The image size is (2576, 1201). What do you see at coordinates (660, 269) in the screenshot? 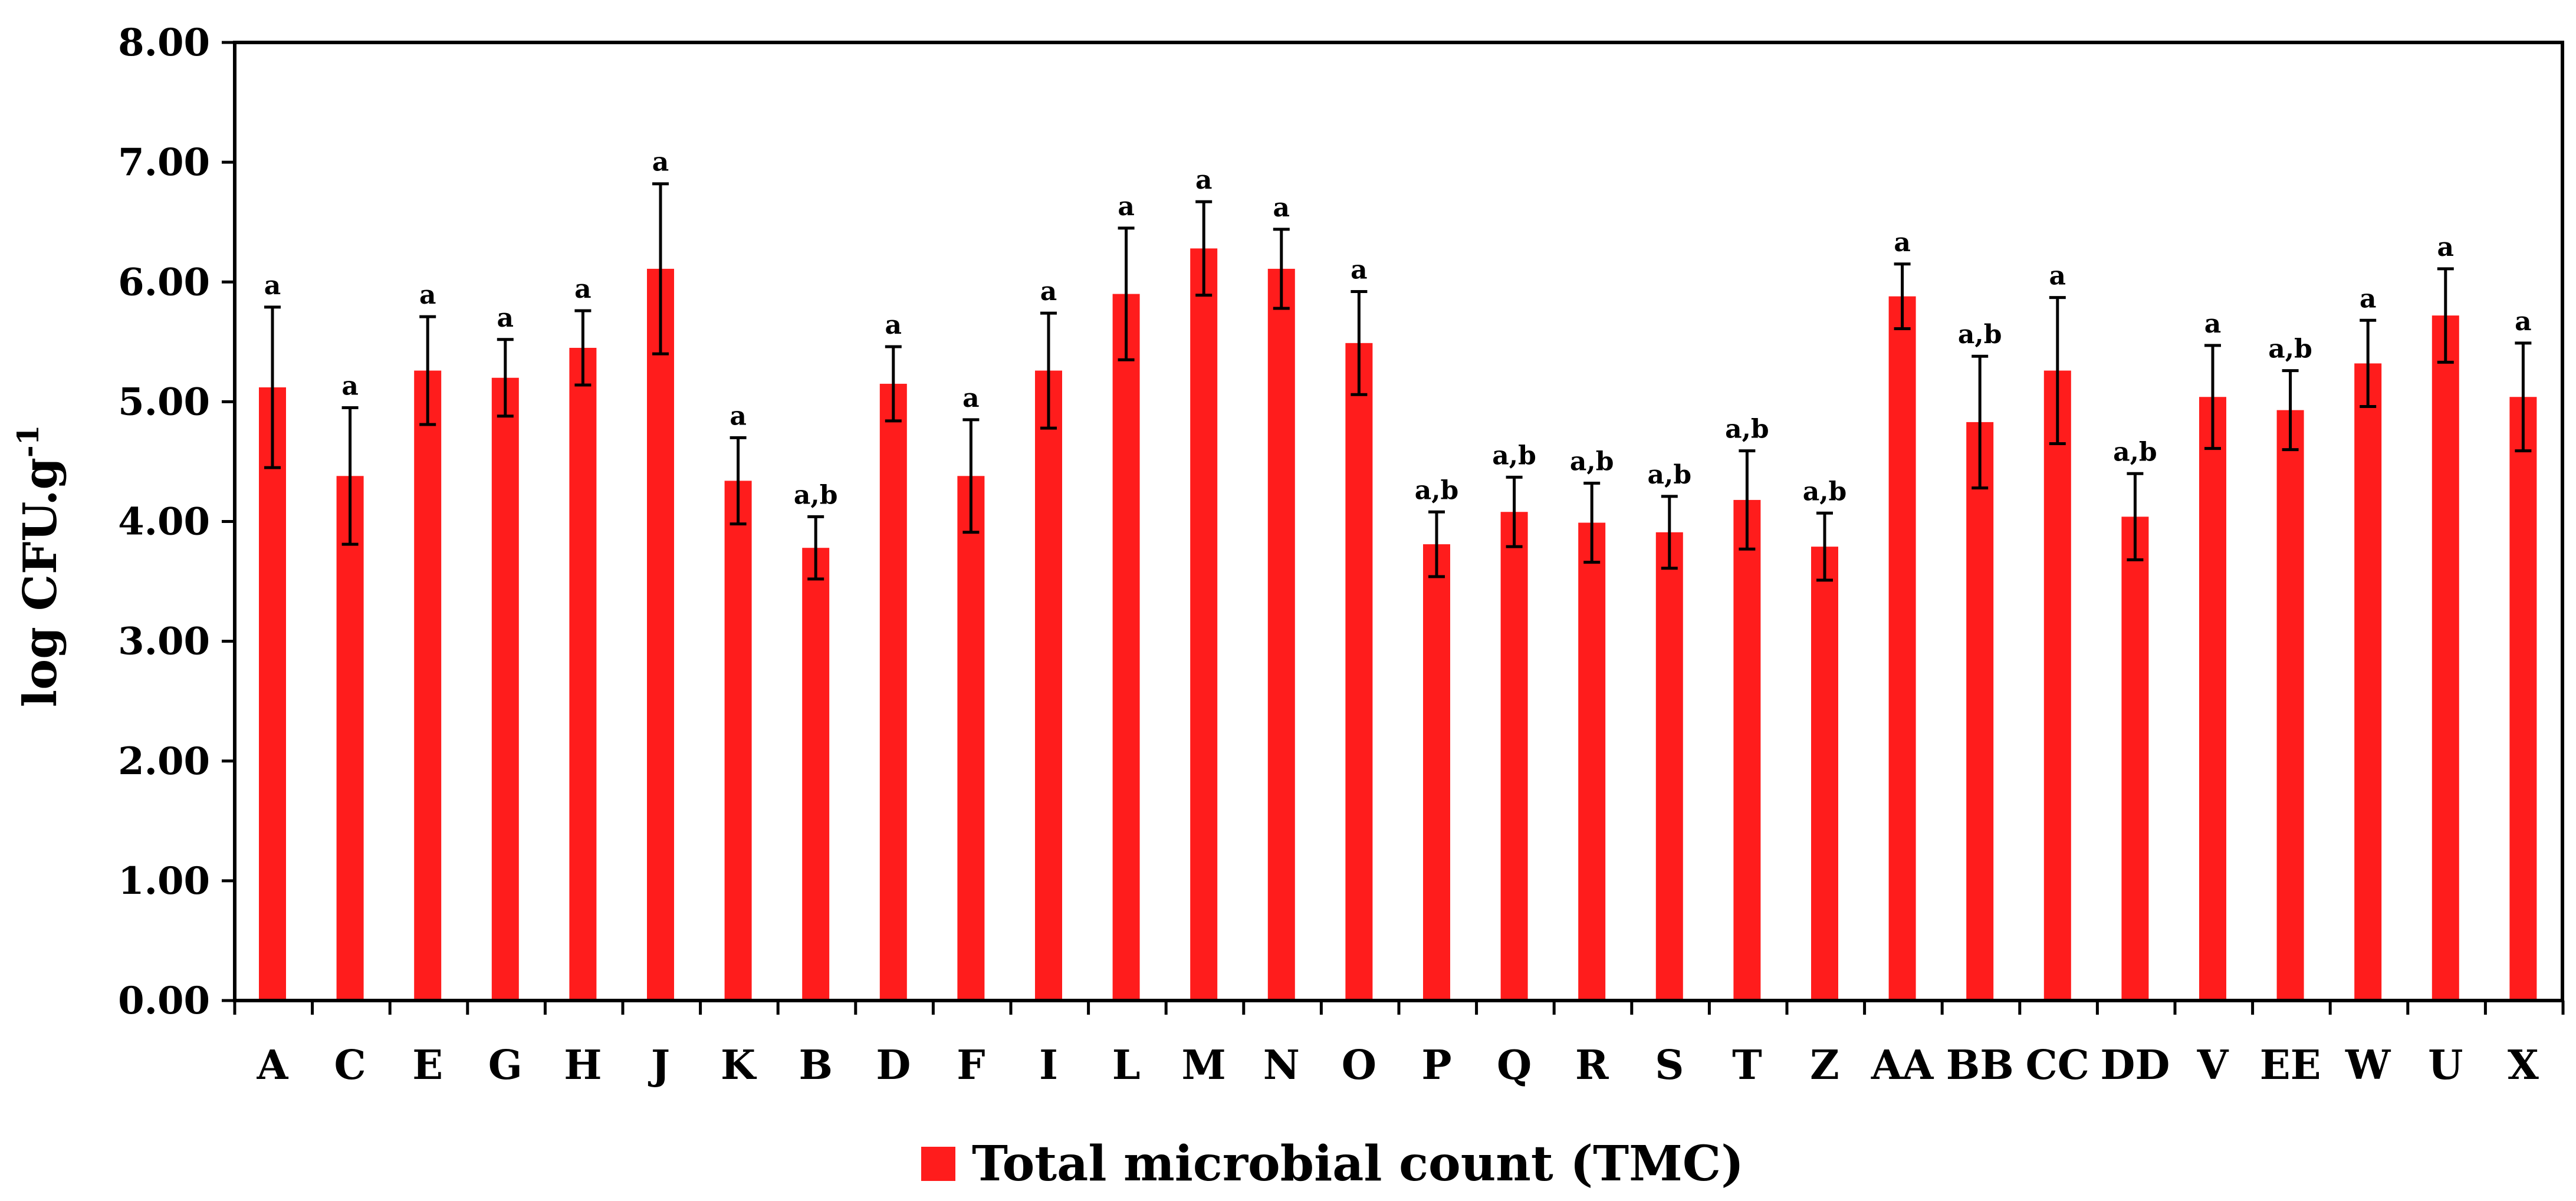
I see `error-bar-J` at bounding box center [660, 269].